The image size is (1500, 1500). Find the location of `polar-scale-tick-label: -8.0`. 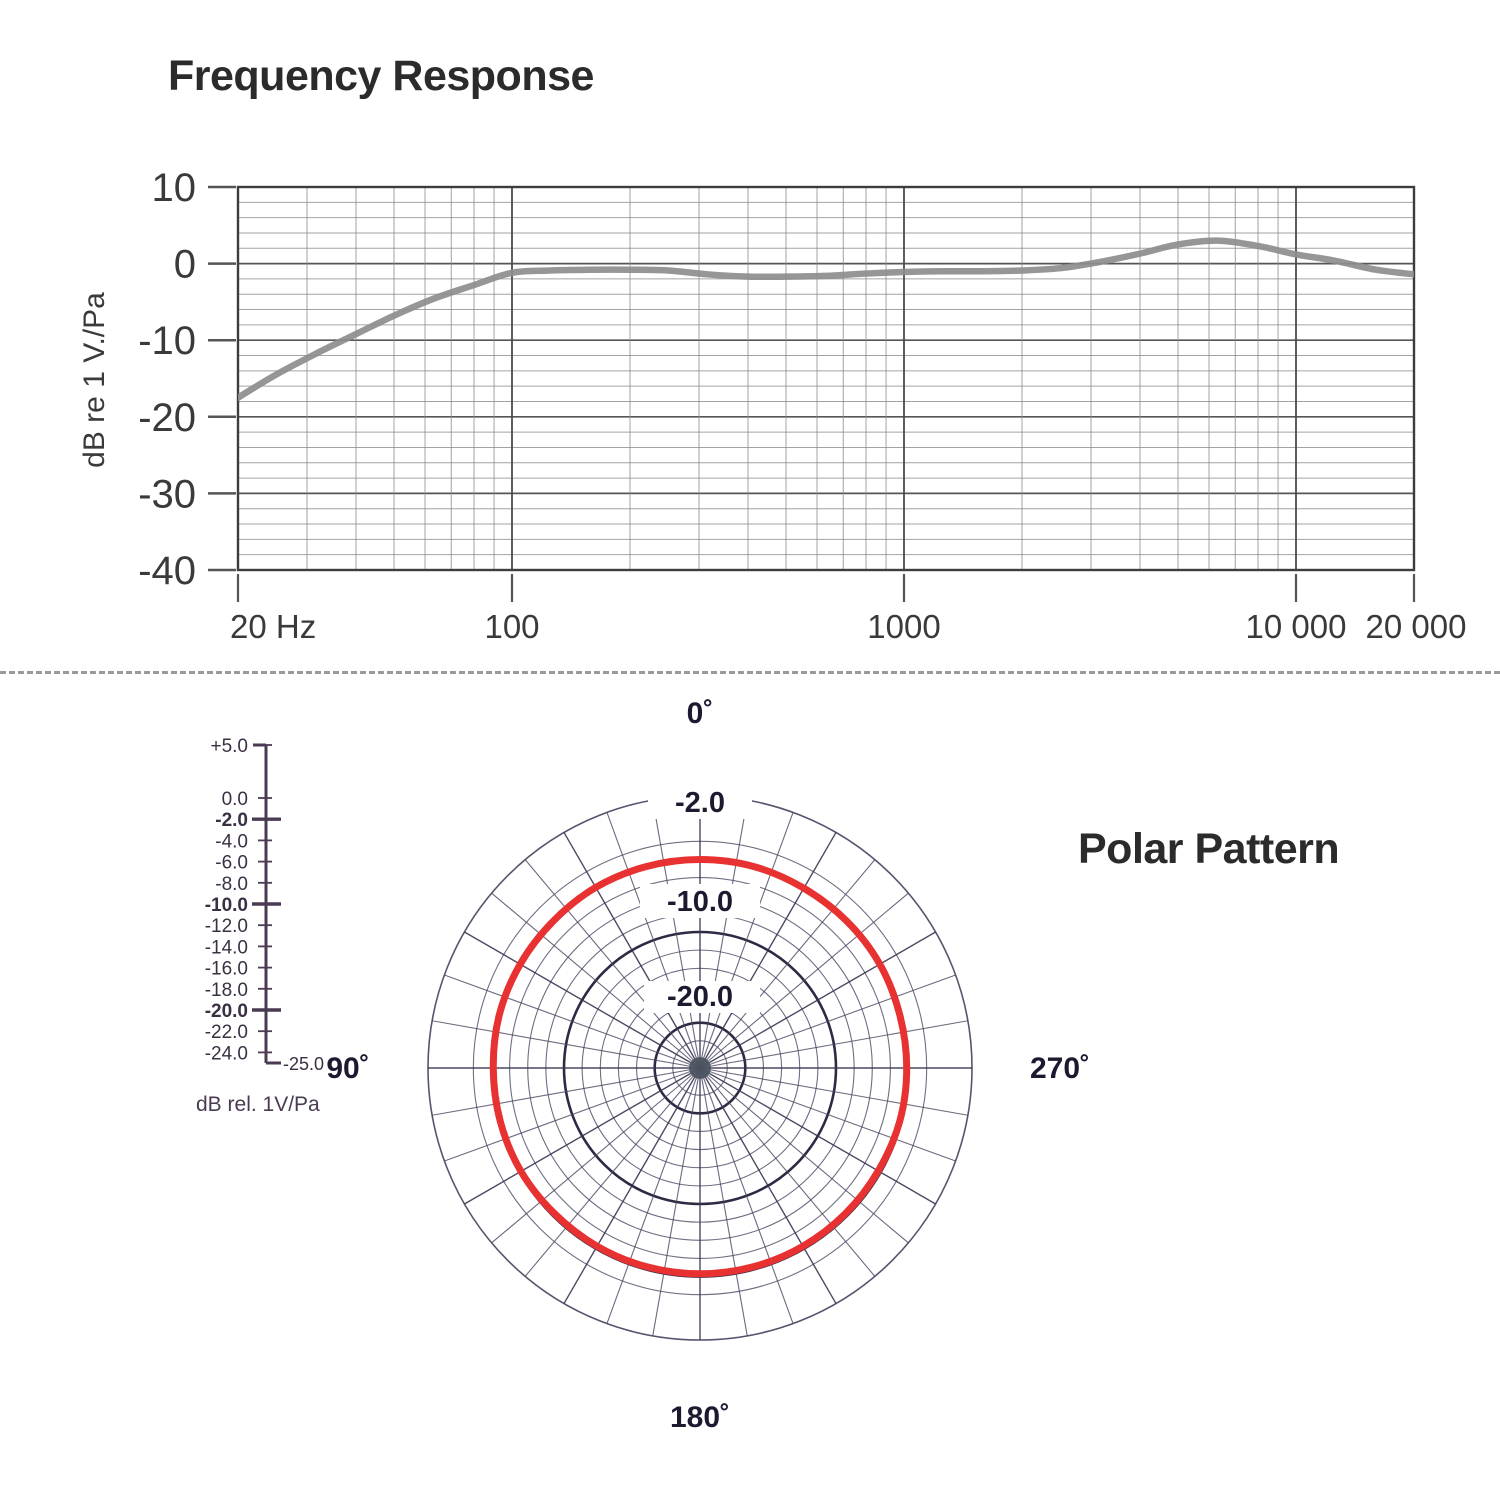

polar-scale-tick-label: -8.0 is located at coordinates (231, 884).